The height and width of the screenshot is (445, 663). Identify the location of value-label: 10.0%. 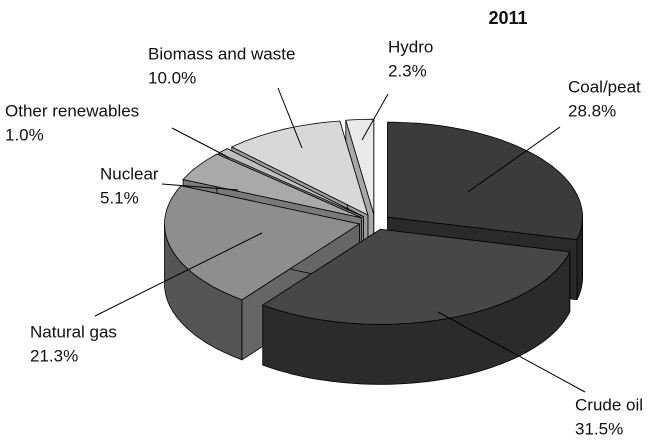
(172, 77).